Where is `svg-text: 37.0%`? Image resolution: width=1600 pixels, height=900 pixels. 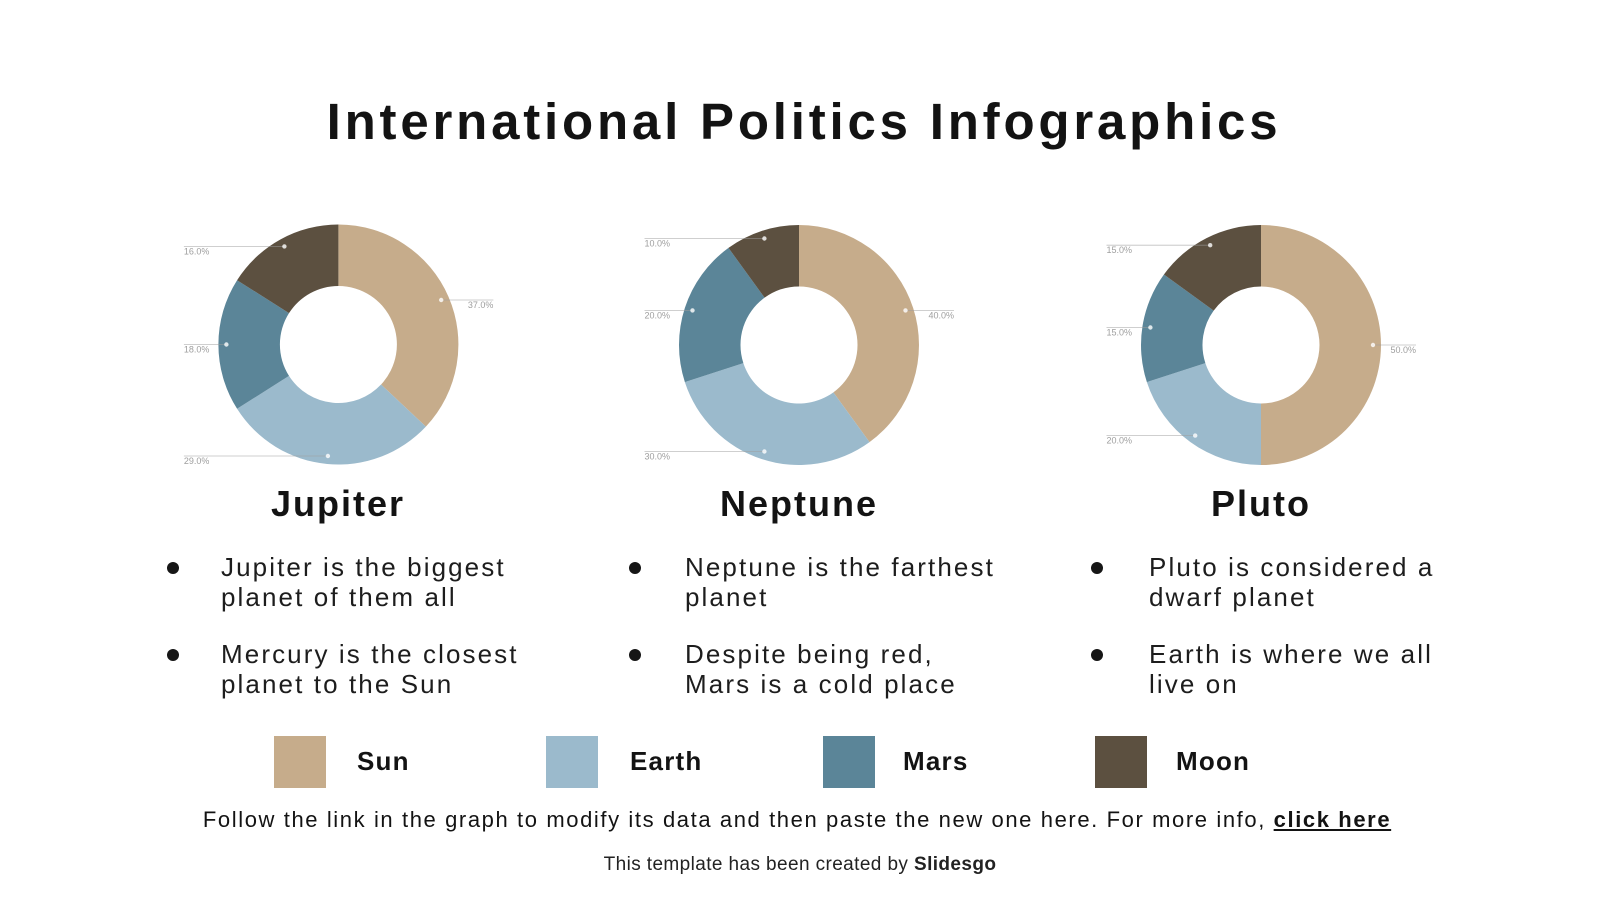
svg-text: 37.0% is located at coordinates (481, 305).